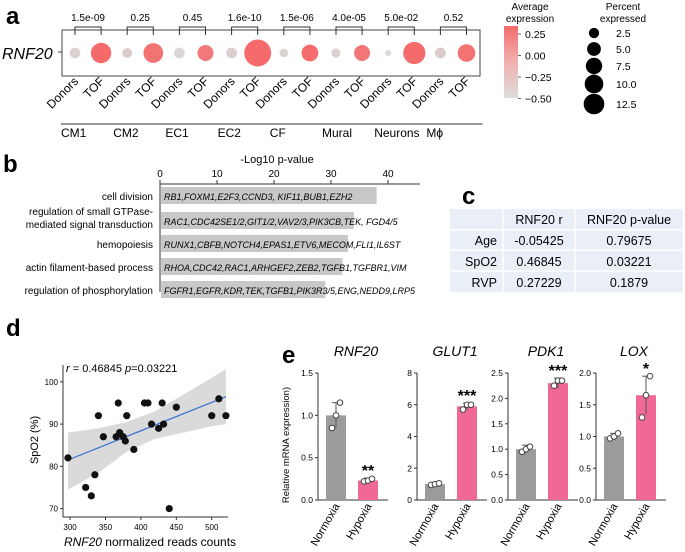 The width and height of the screenshot is (685, 552). What do you see at coordinates (538, 241) in the screenshot?
I see `table-cell-0-1: -0.05425` at bounding box center [538, 241].